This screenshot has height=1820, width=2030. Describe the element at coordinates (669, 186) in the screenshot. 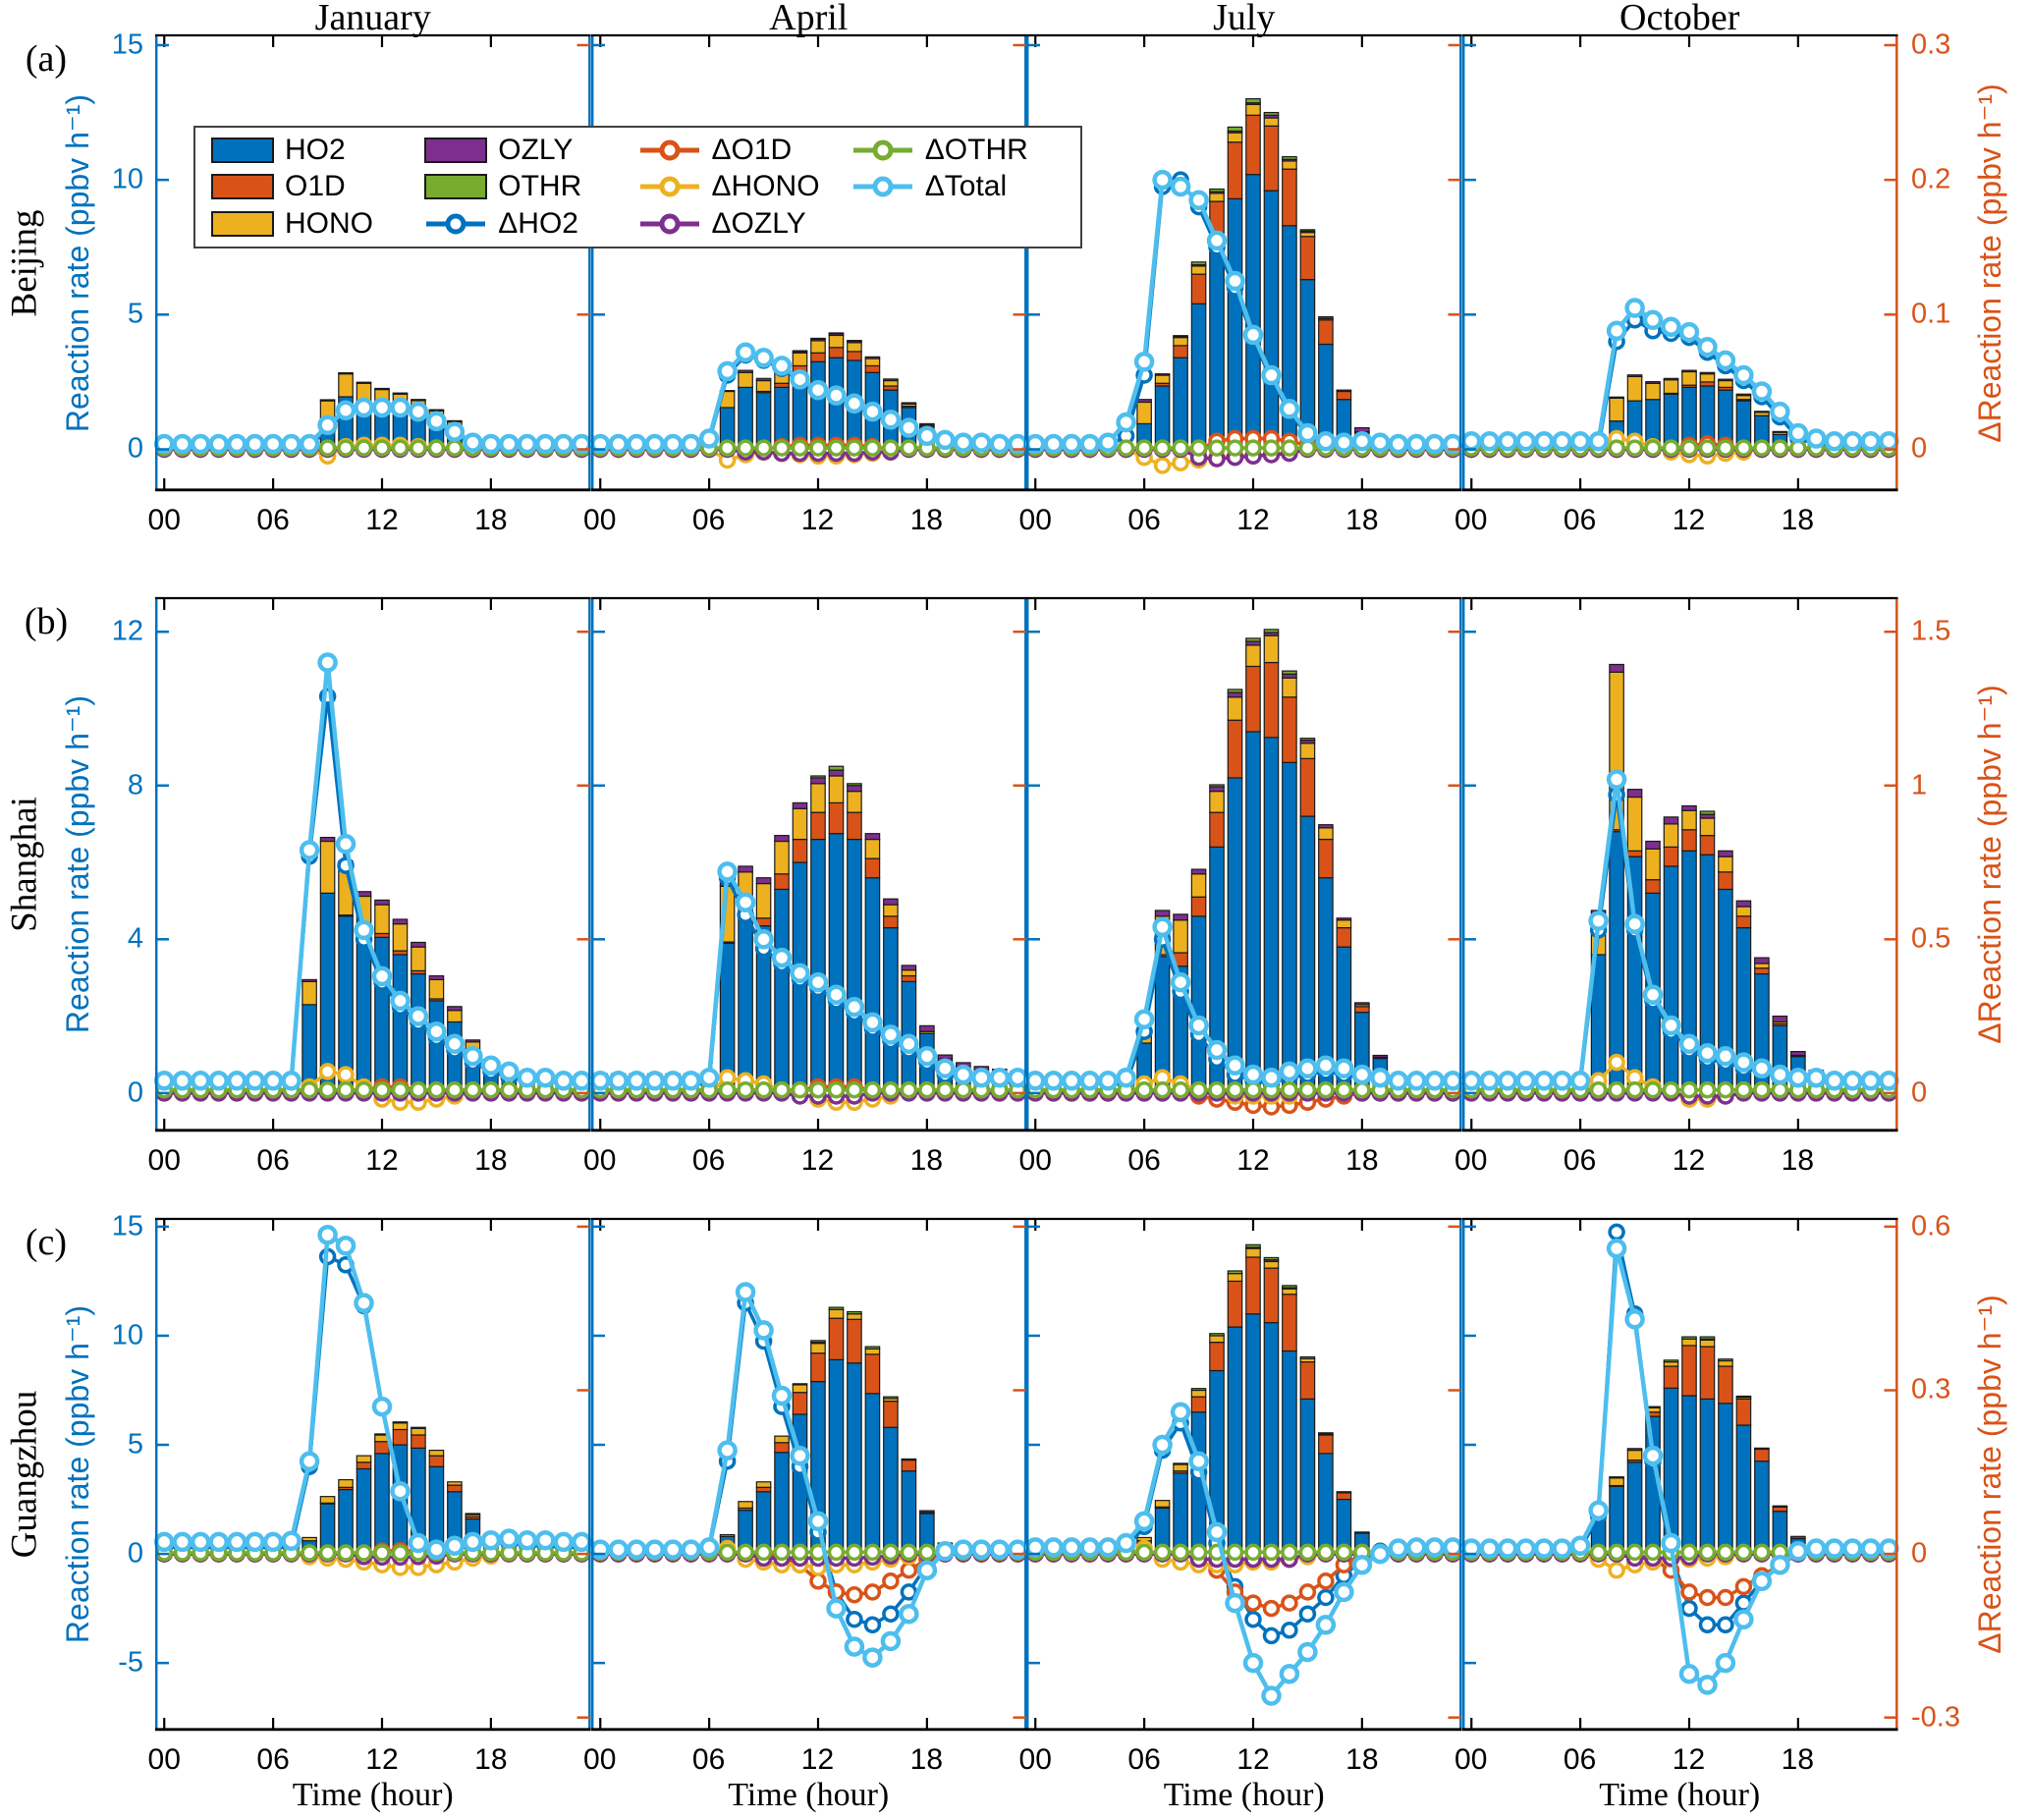

I see `legend-line-sample-dhono` at that location.